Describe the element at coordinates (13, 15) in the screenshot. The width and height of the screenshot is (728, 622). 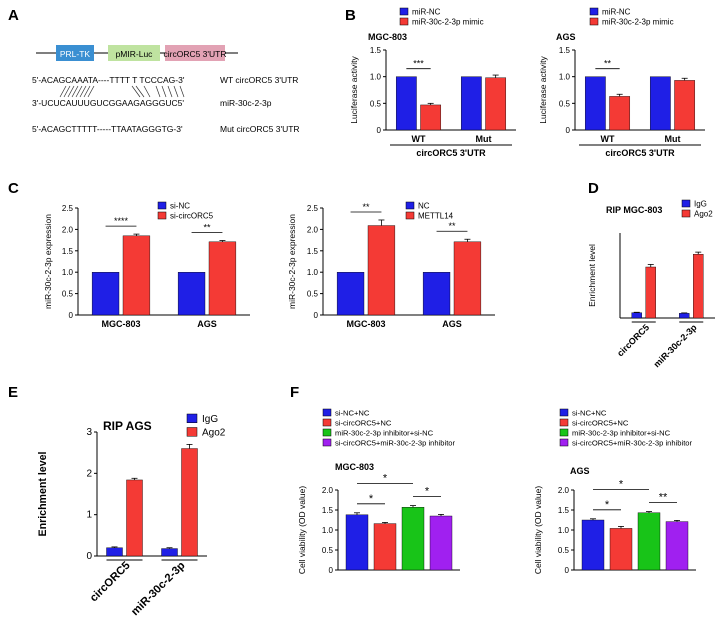
I see `panel-letter-a: A` at that location.